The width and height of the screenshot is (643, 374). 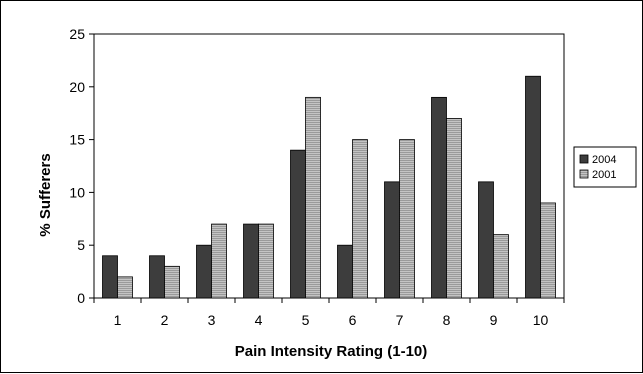 What do you see at coordinates (541, 320) in the screenshot?
I see `x-tick-label: 10` at bounding box center [541, 320].